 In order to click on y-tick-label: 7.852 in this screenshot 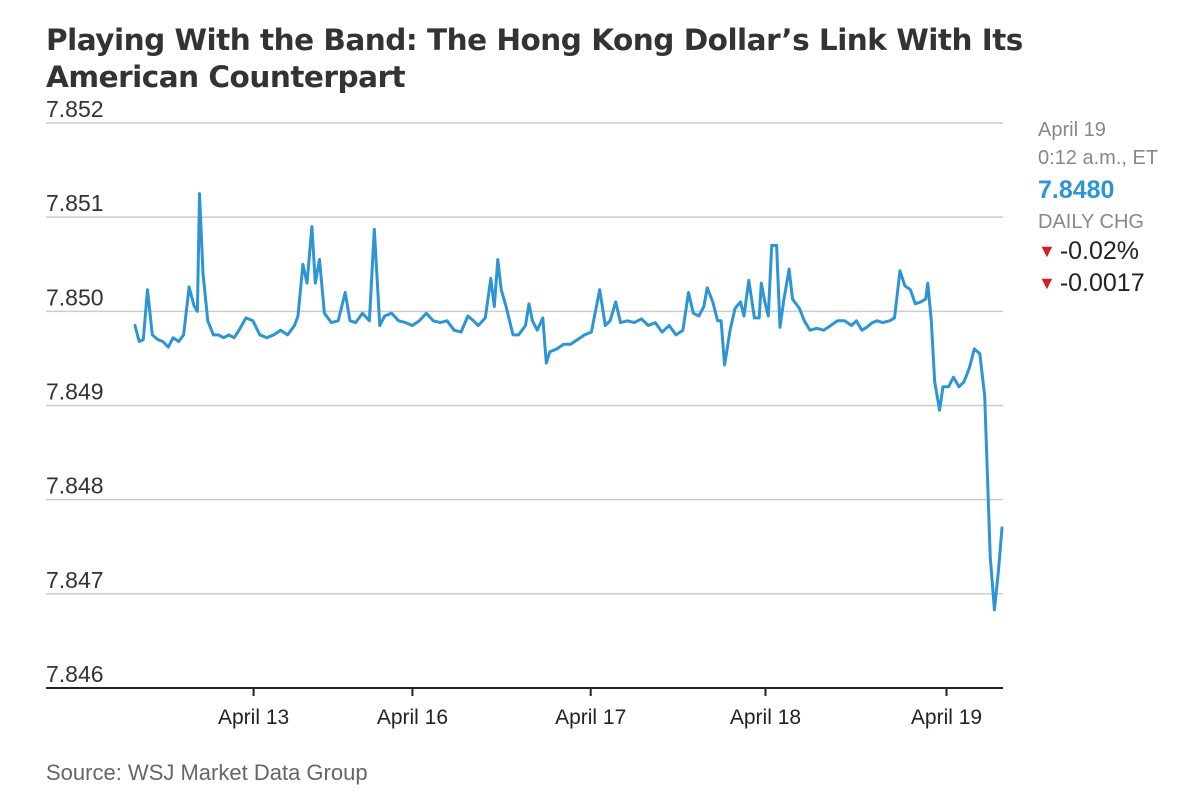, I will do `click(75, 109)`.